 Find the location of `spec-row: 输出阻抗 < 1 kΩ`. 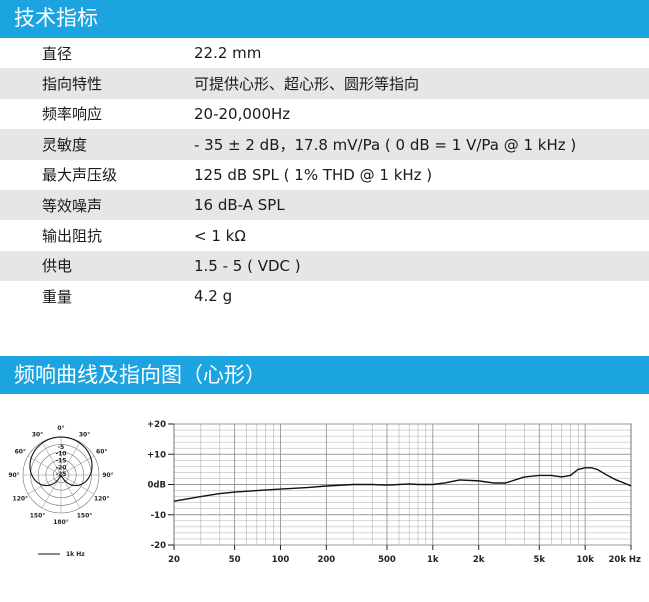

spec-row: 输出阻抗 < 1 kΩ is located at coordinates (324, 235).